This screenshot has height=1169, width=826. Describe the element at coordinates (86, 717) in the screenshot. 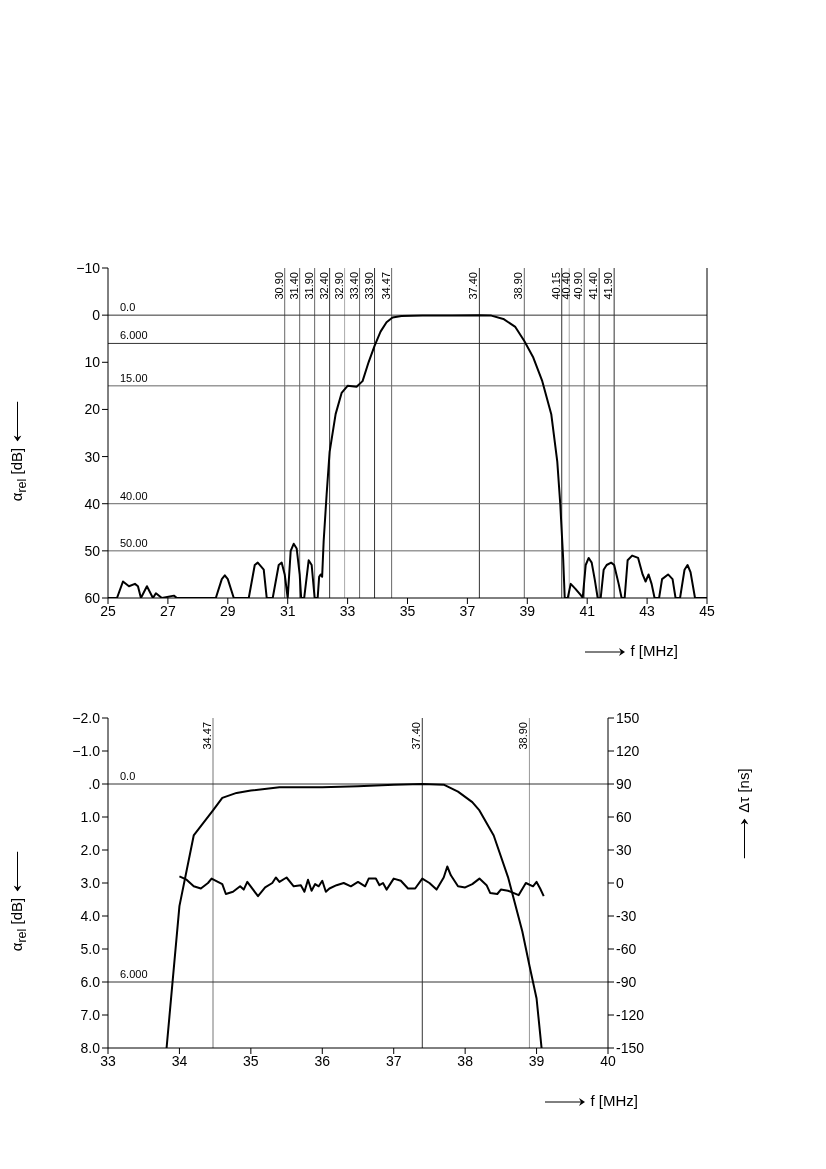

I see `y-tick-label: −2.0` at that location.